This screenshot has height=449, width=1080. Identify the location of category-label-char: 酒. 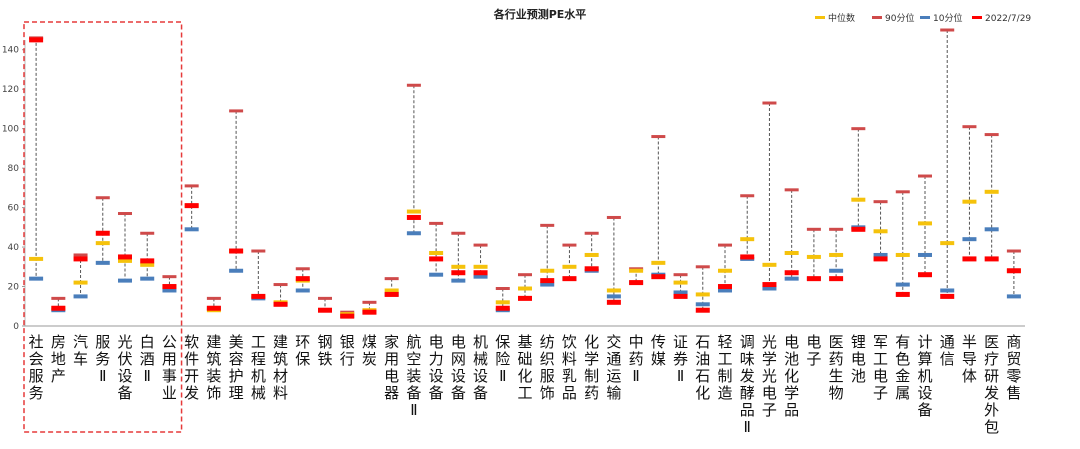
(147, 359).